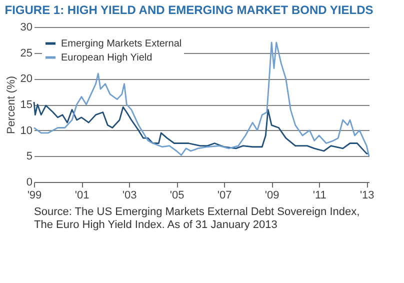 Image resolution: width=404 pixels, height=283 pixels. Describe the element at coordinates (129, 196) in the screenshot. I see `x-tick-label: '03` at that location.